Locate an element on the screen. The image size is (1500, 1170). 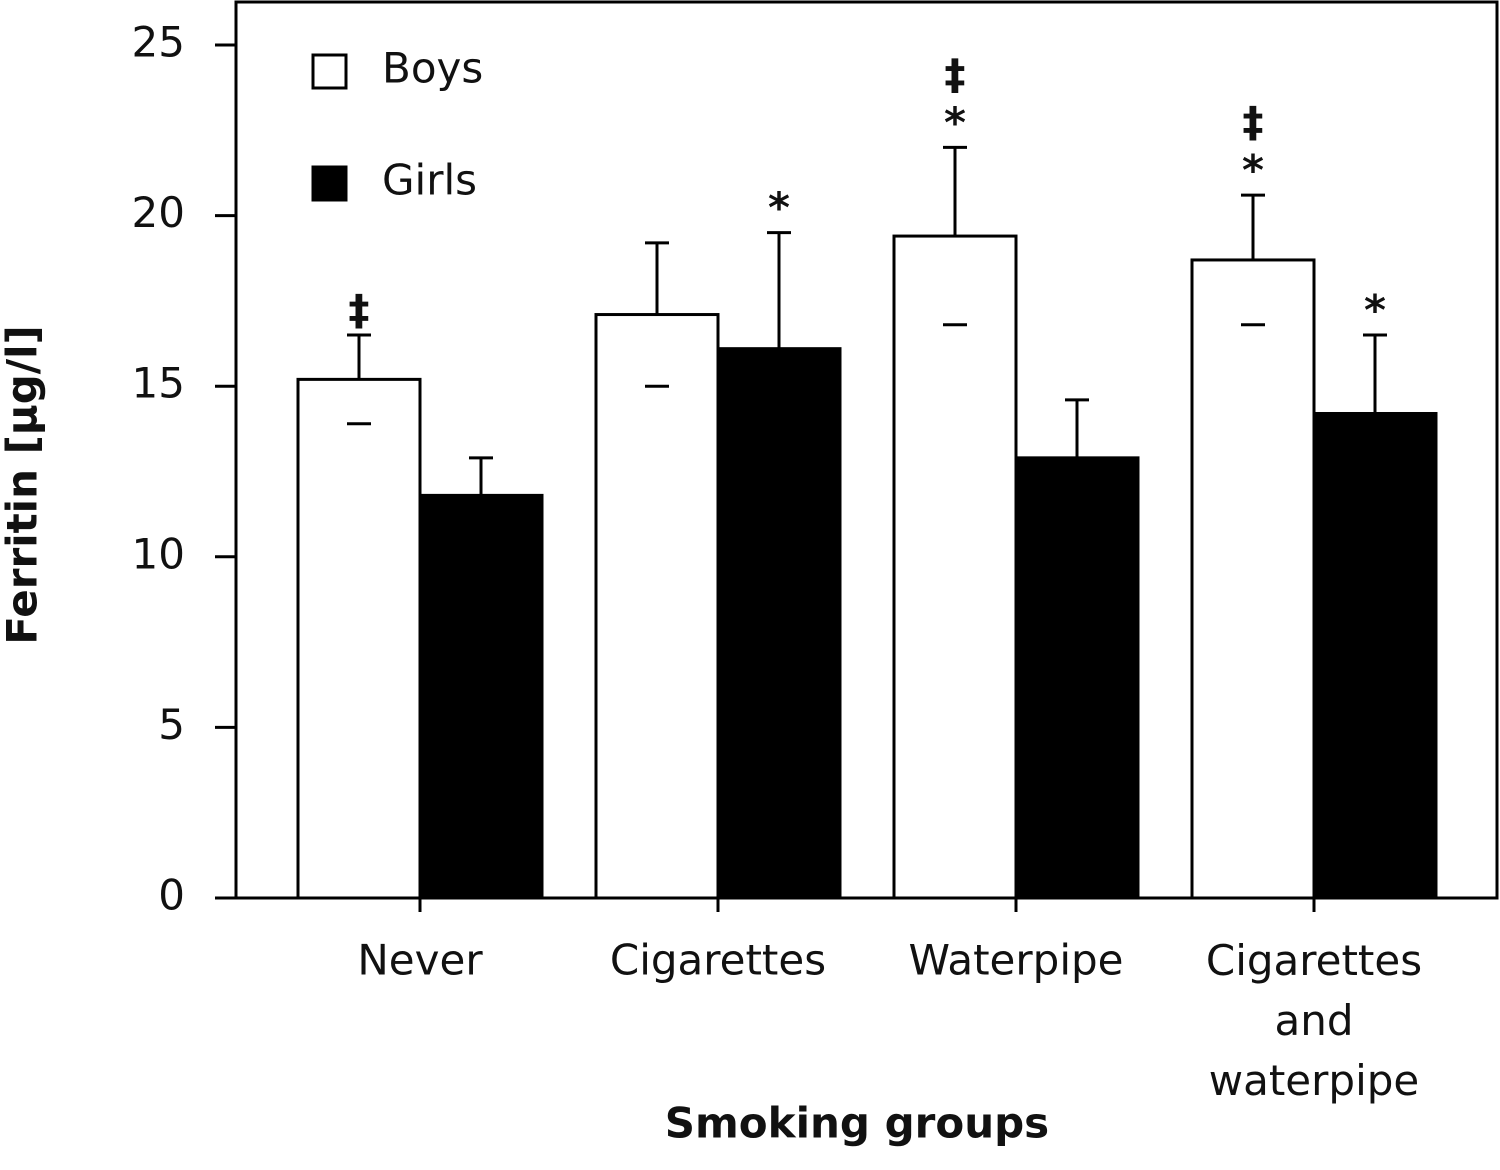
x-tick-label: Never is located at coordinates (420, 960).